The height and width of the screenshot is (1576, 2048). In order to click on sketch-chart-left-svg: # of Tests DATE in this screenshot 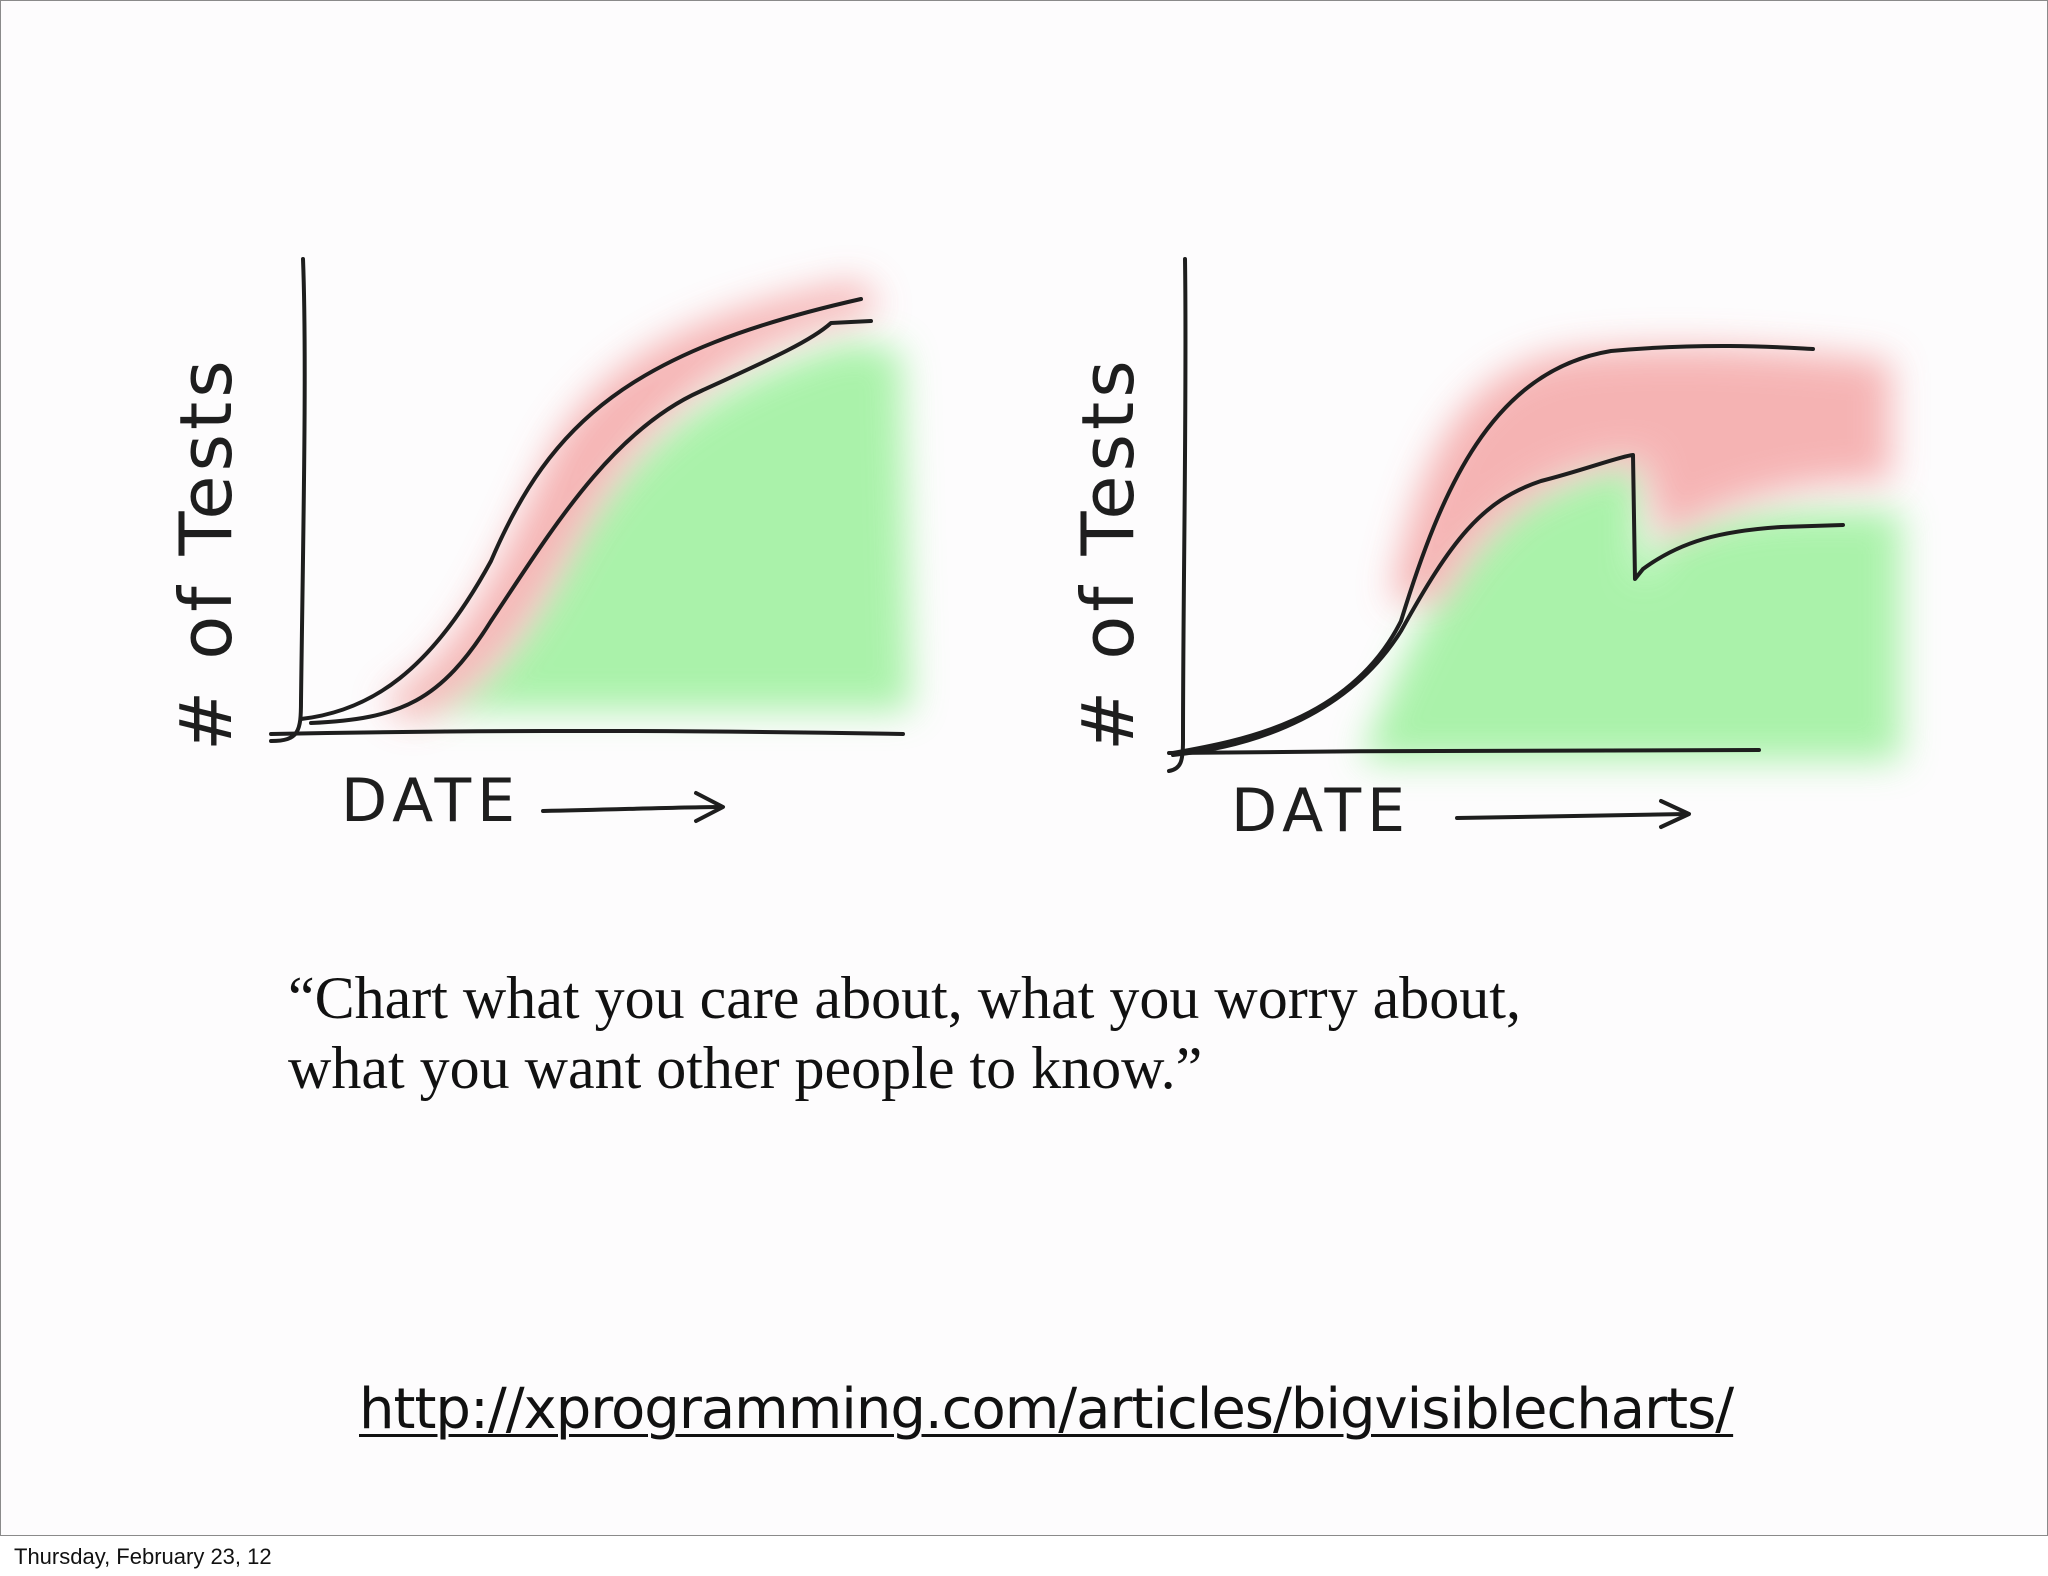, I will do `click(537, 546)`.